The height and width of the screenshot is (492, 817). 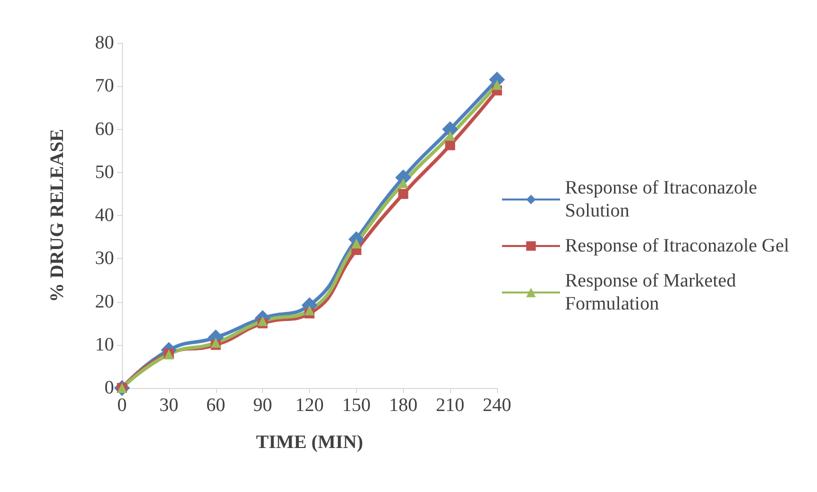 What do you see at coordinates (497, 405) in the screenshot?
I see `x-tick-label: 240` at bounding box center [497, 405].